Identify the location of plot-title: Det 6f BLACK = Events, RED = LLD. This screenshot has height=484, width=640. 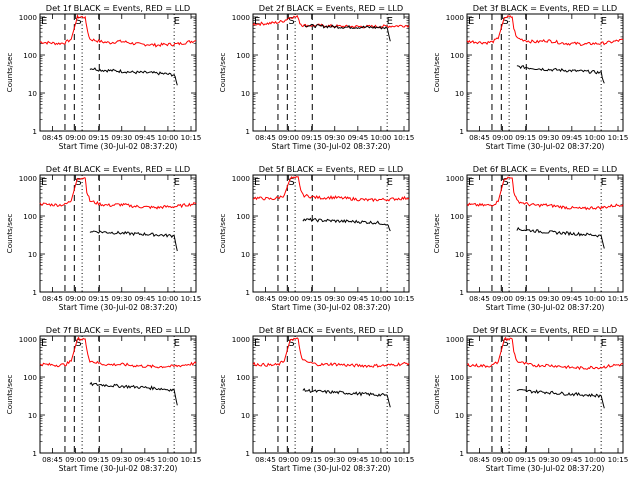
(545, 169).